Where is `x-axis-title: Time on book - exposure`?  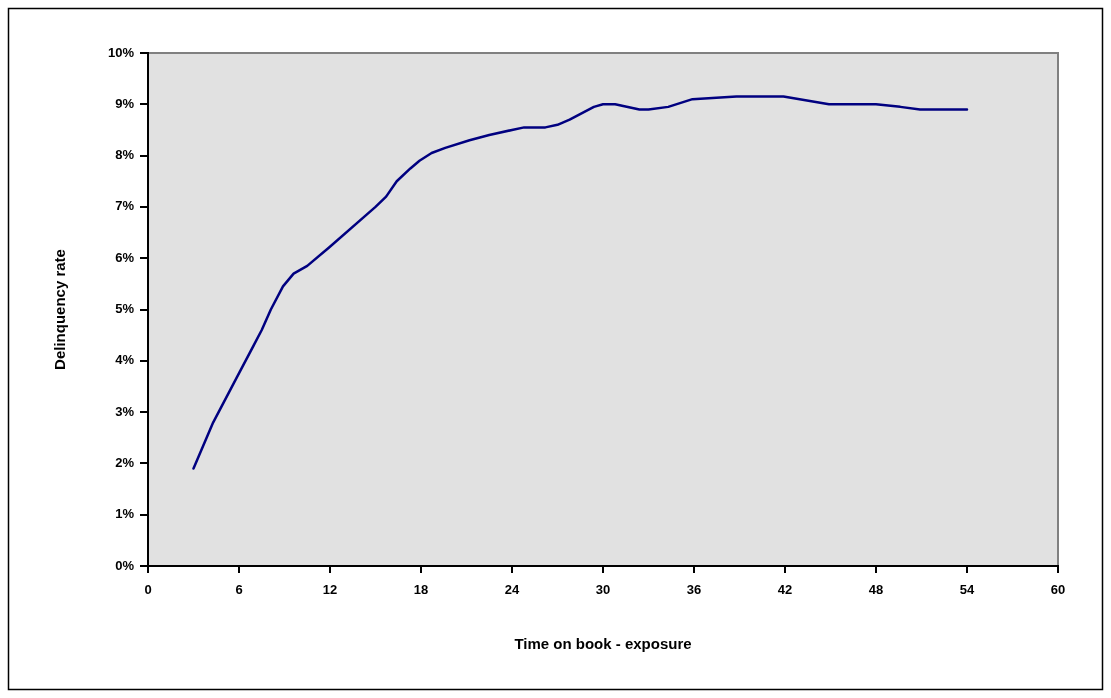 x-axis-title: Time on book - exposure is located at coordinates (603, 644).